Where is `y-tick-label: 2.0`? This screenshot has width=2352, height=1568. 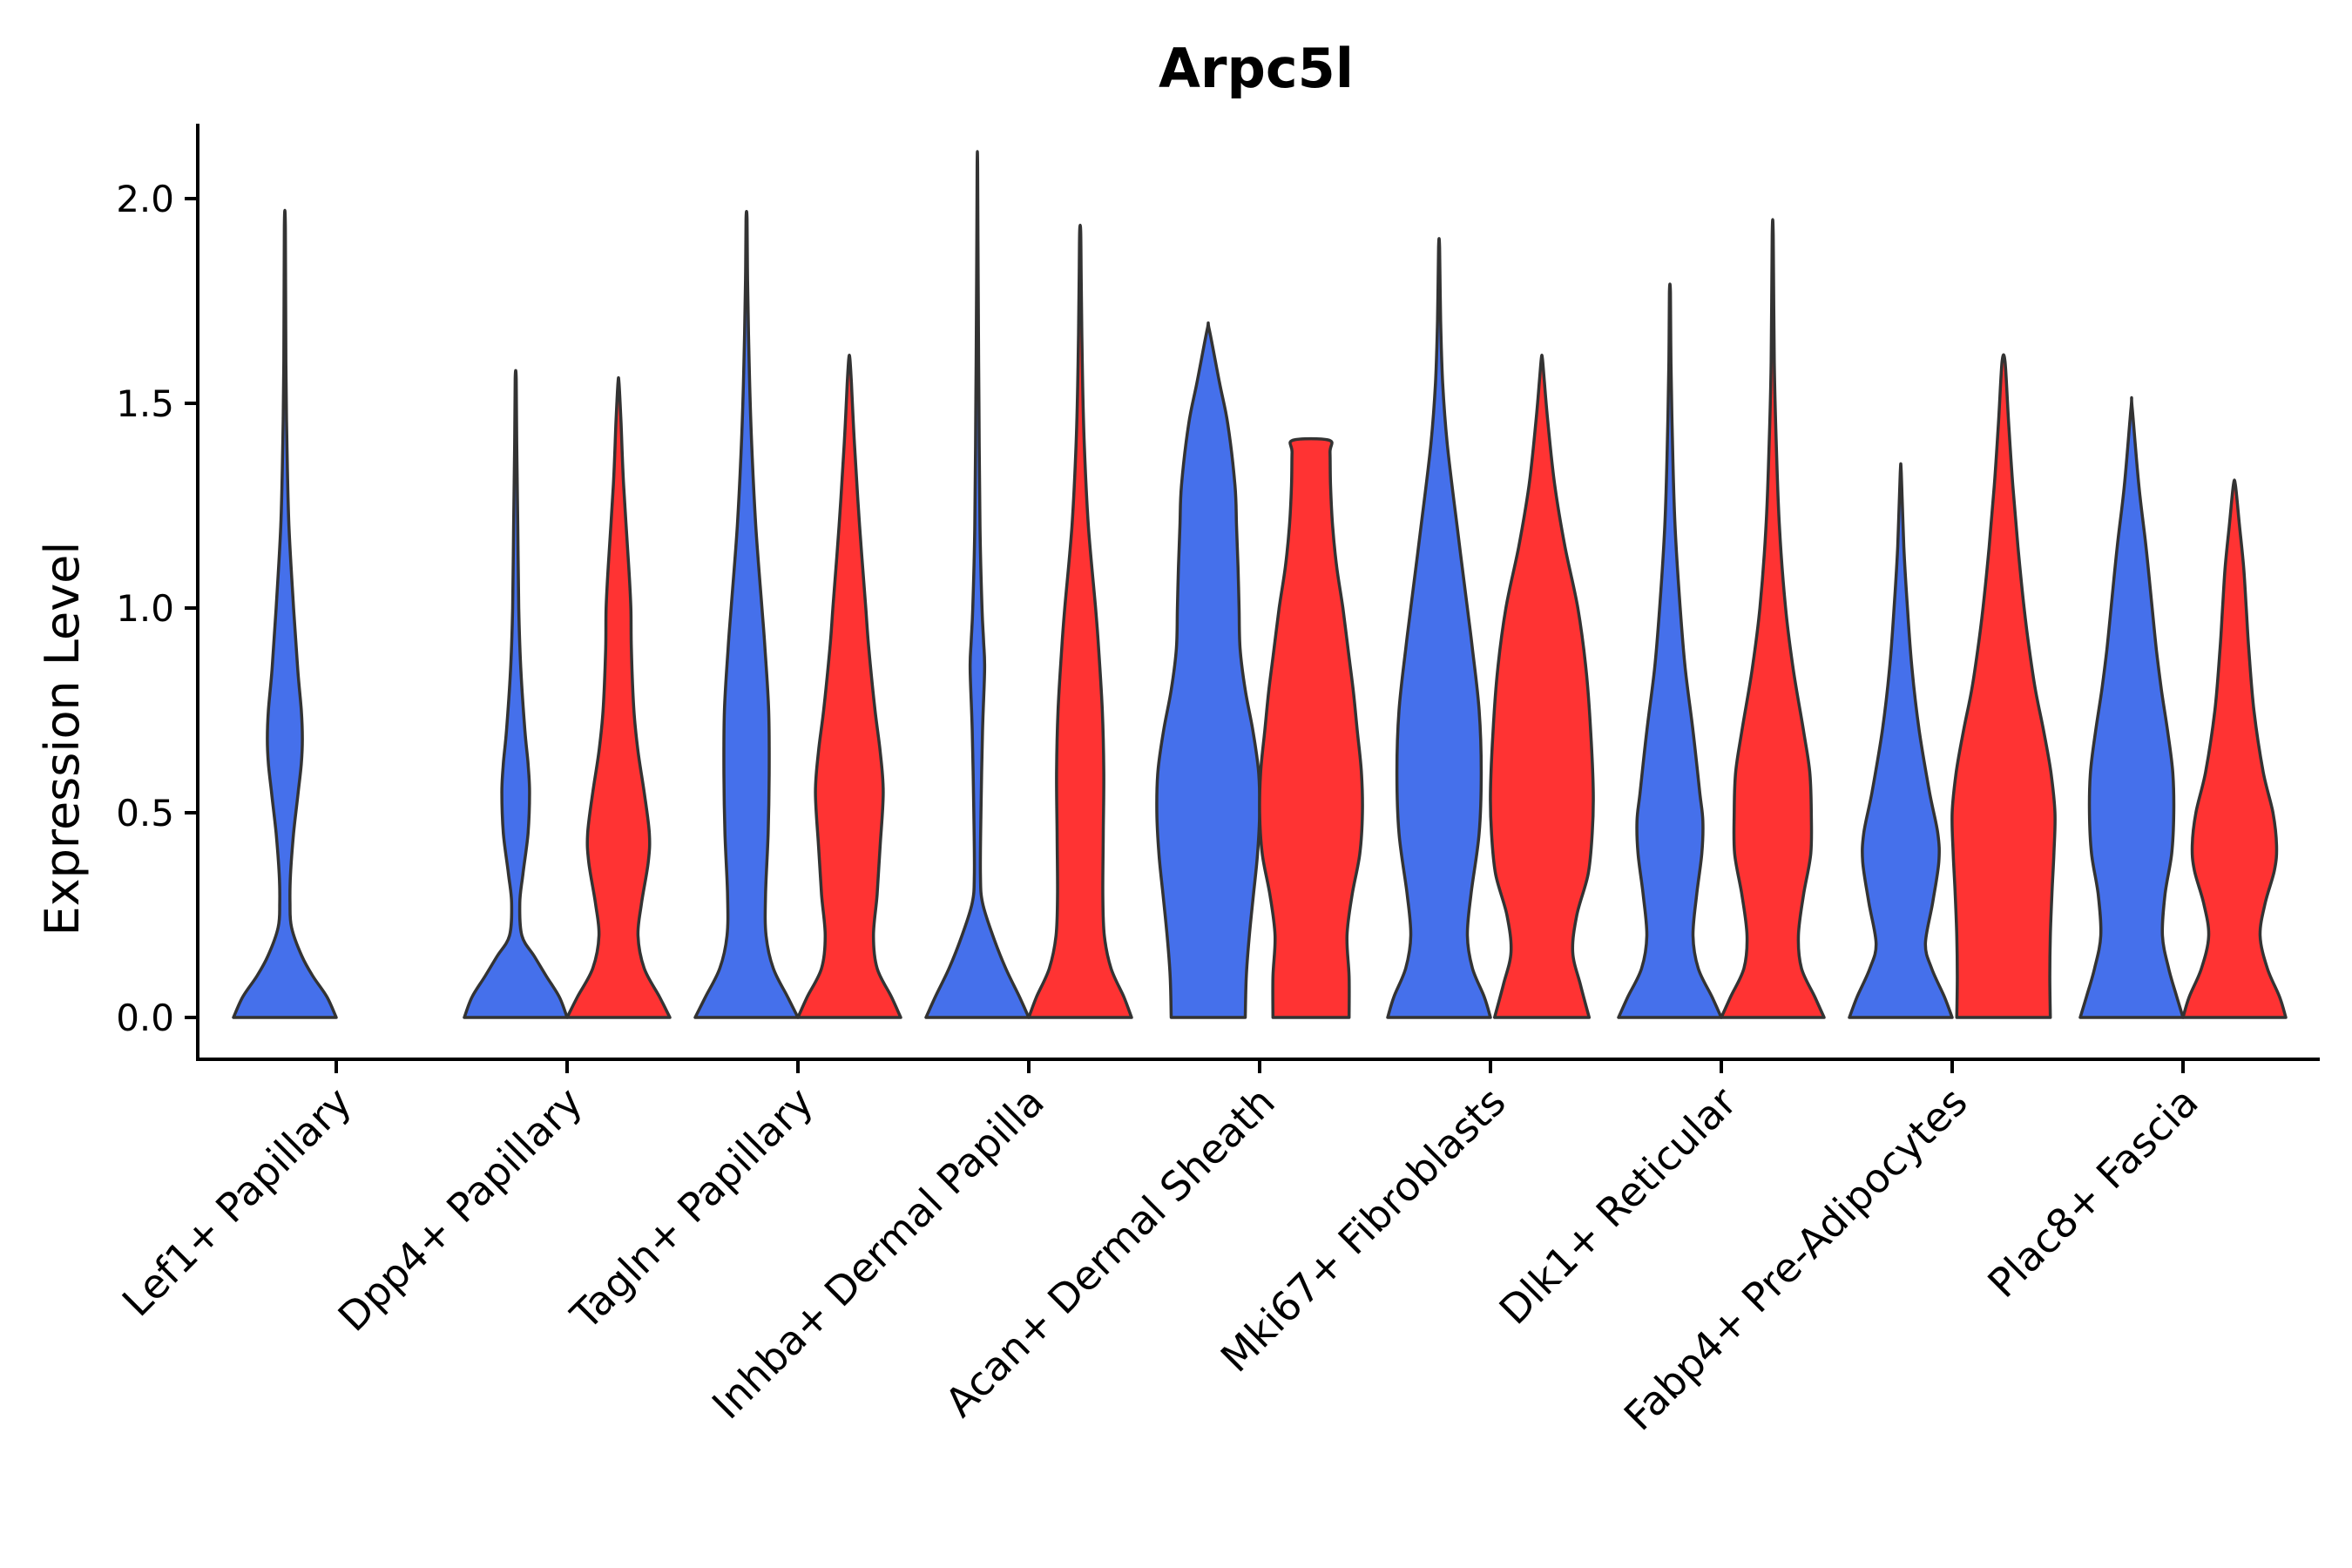 y-tick-label: 2.0 is located at coordinates (145, 199).